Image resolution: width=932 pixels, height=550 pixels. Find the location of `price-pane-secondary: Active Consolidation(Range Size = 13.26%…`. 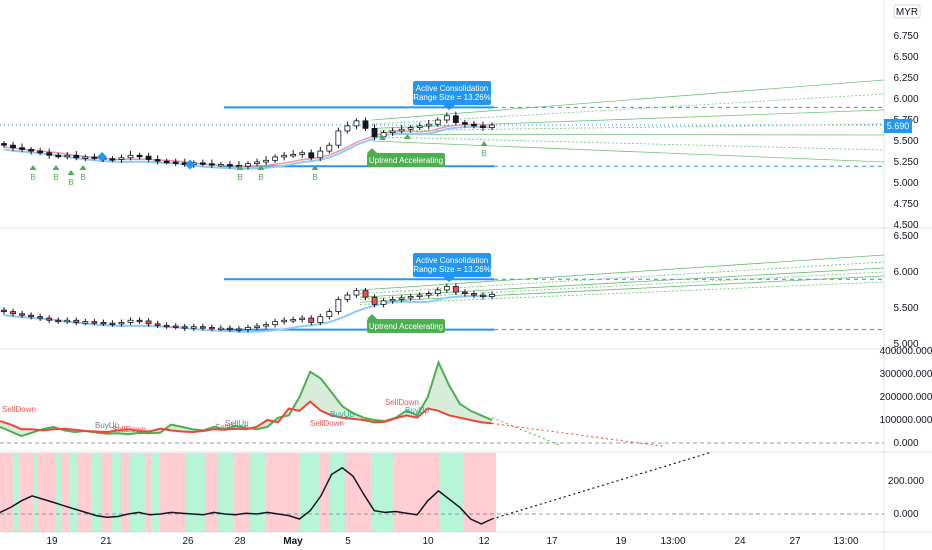

price-pane-secondary: Active Consolidation(Range Size = 13.26%… is located at coordinates (443, 293).